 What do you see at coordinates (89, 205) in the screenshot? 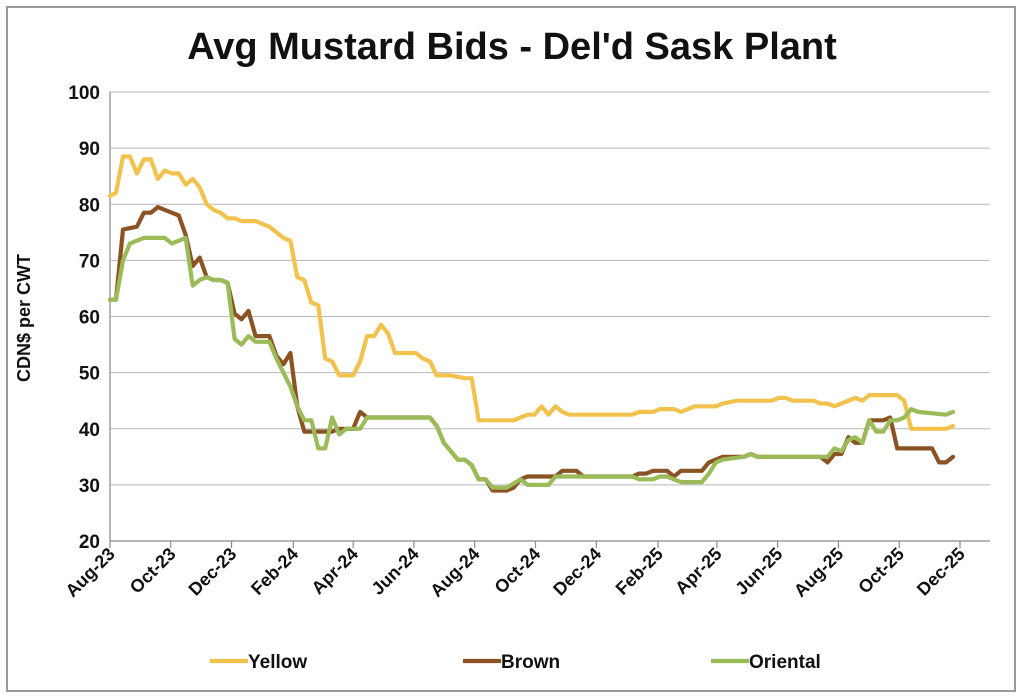
I see `y-tick-label: 80` at bounding box center [89, 205].